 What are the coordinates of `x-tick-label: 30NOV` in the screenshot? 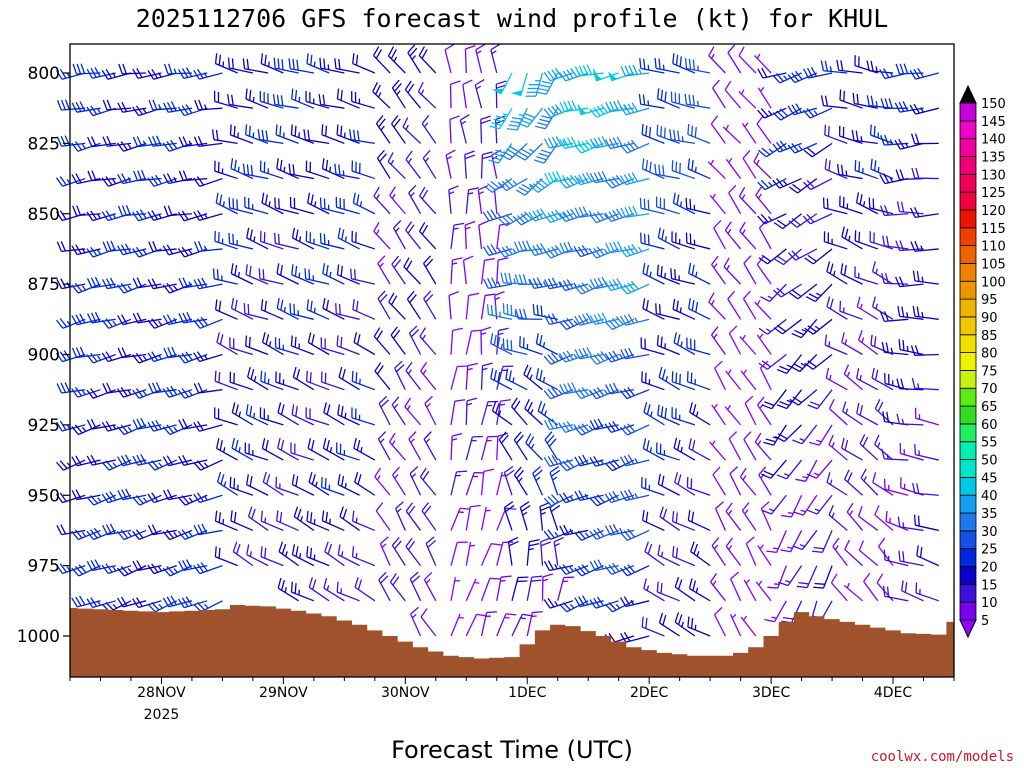 It's located at (405, 693).